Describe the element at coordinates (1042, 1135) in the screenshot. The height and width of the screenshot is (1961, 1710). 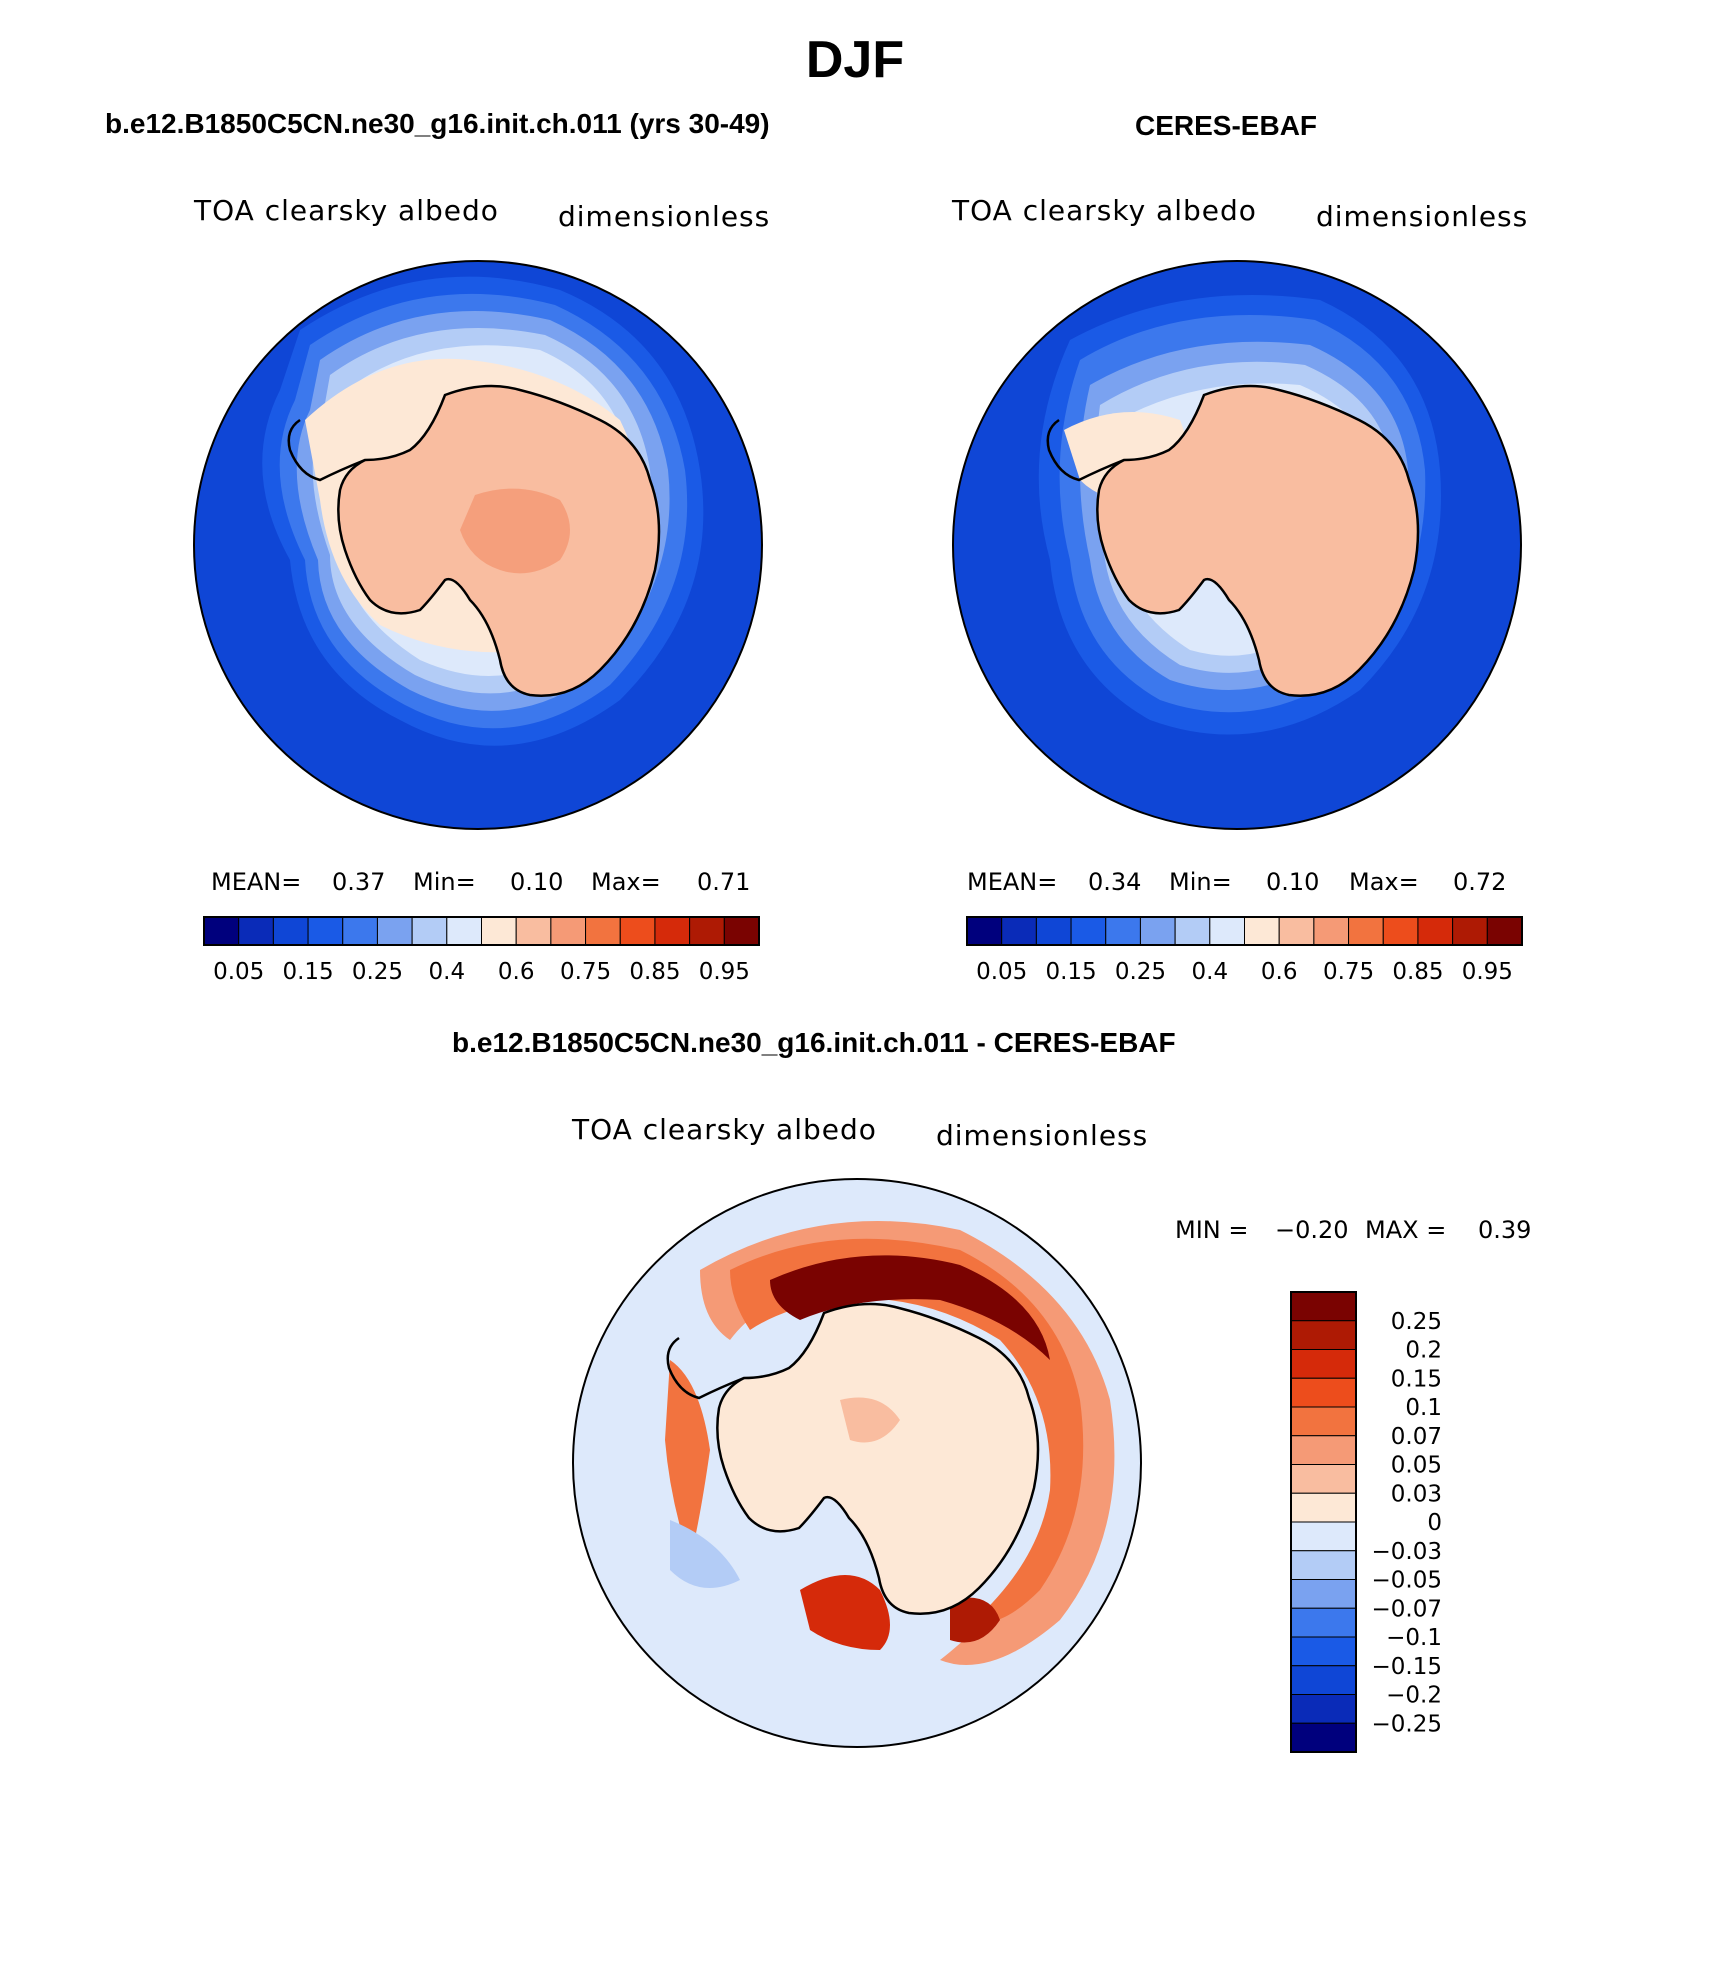
I see `units-label-diff: dimensionless` at that location.